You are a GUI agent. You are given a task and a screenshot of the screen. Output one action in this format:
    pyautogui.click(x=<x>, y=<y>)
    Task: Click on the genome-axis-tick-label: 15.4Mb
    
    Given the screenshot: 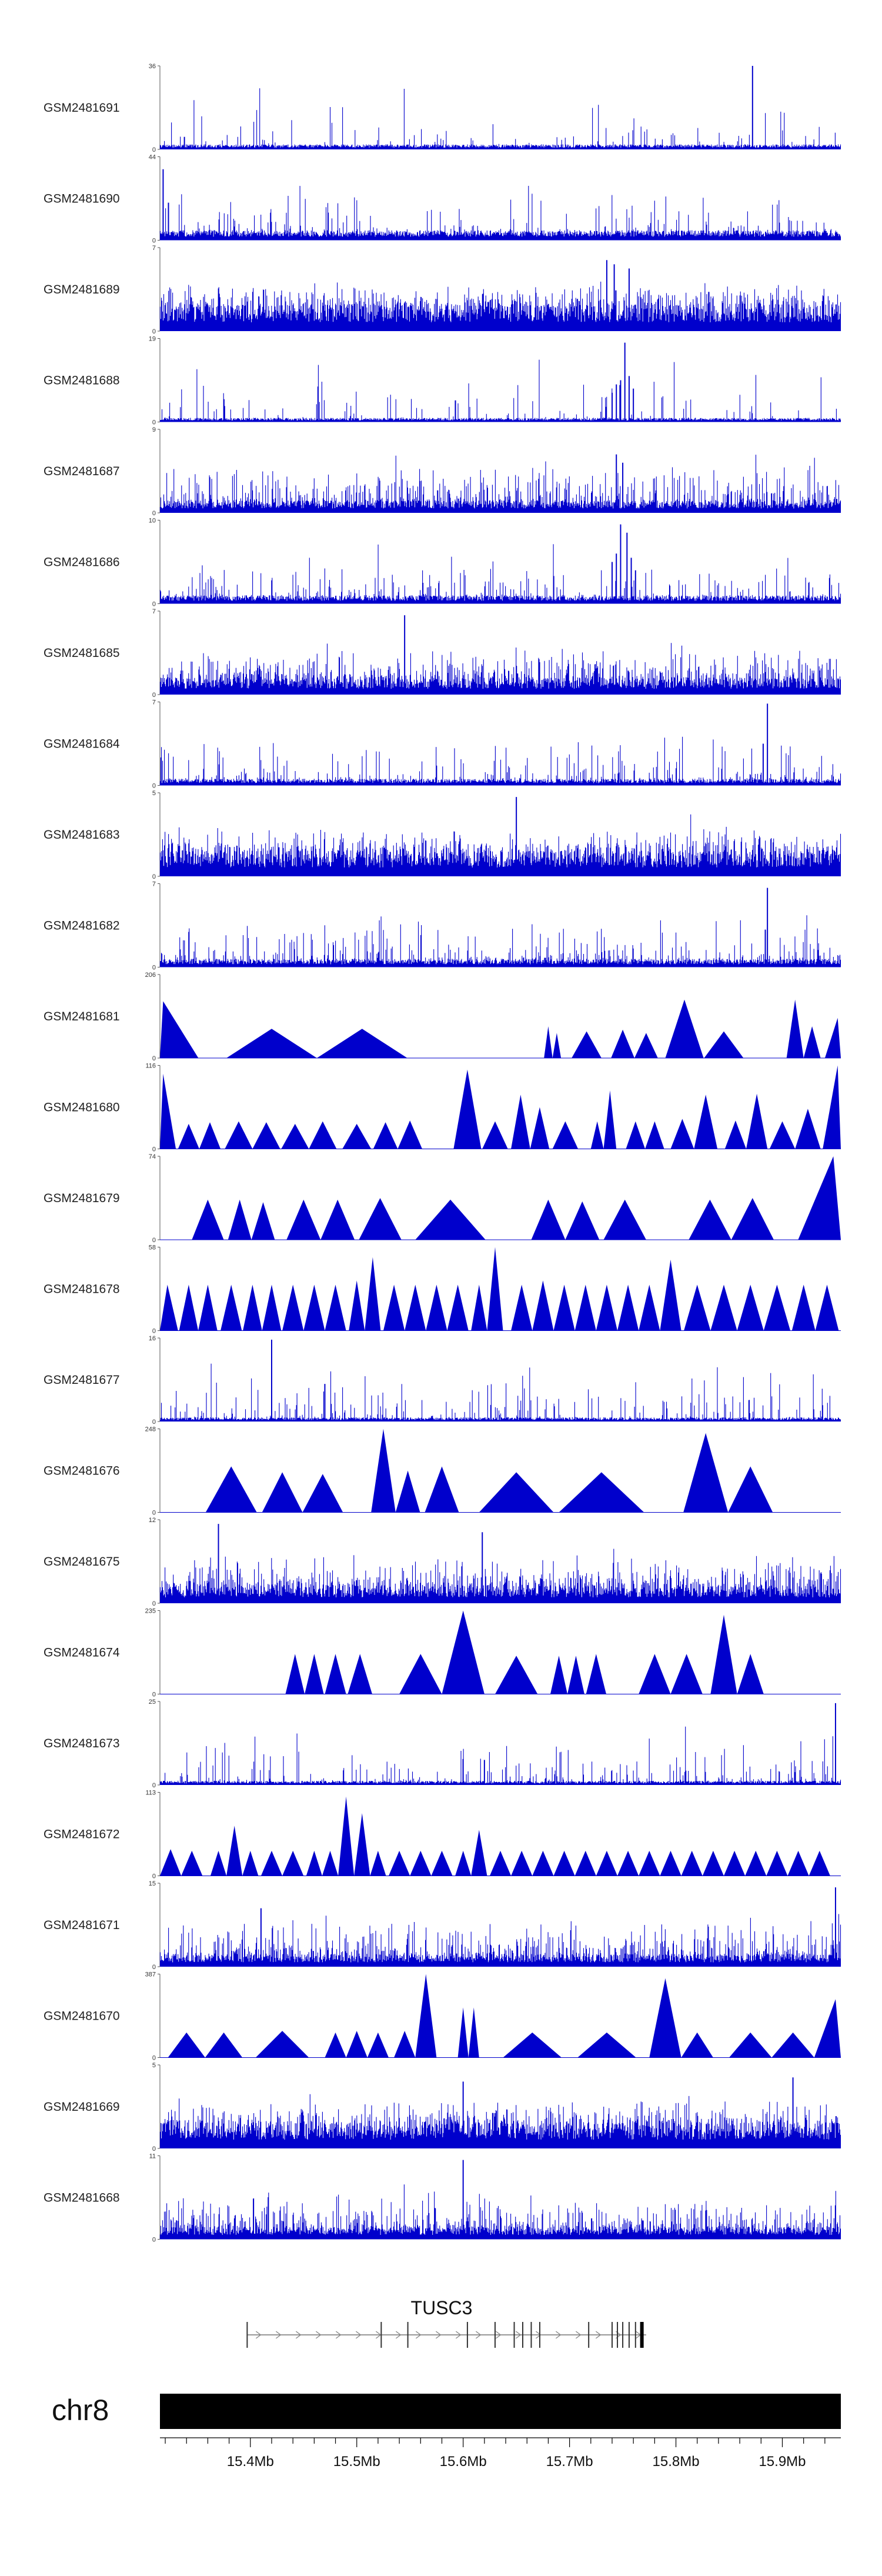 What is the action you would take?
    pyautogui.click(x=250, y=2462)
    